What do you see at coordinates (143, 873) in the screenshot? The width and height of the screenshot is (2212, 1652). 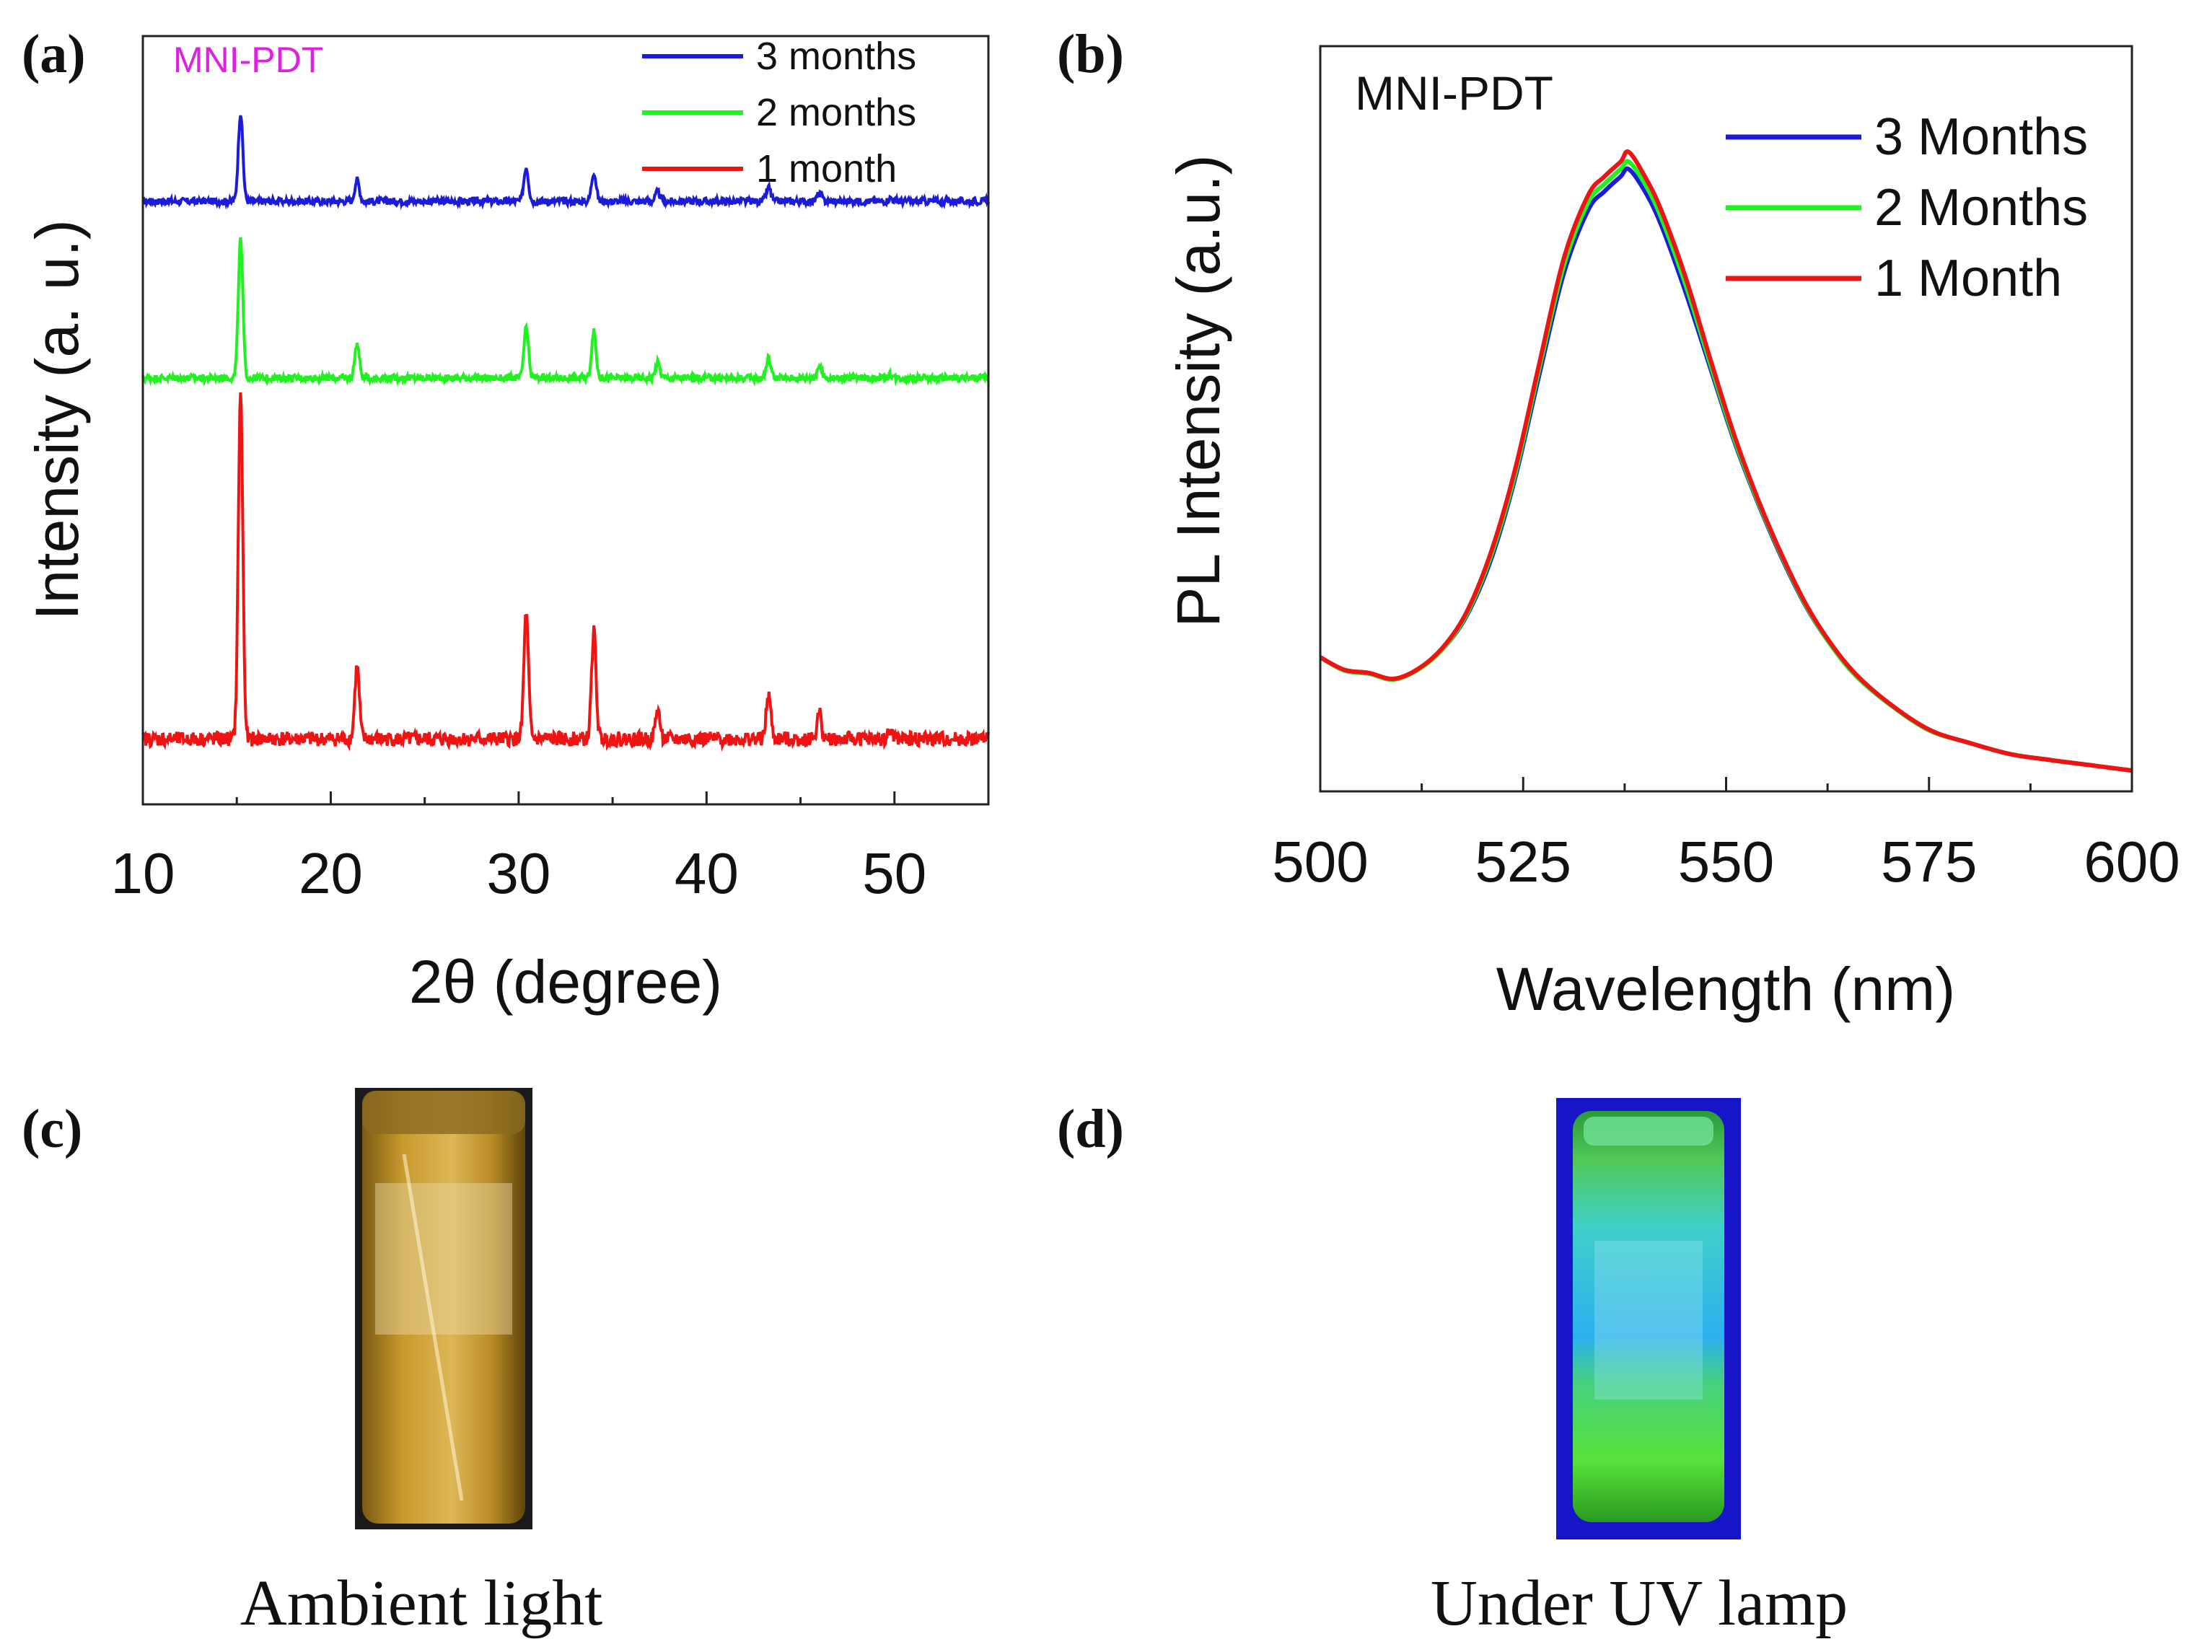 I see `xrd-x-tick-label: 10` at bounding box center [143, 873].